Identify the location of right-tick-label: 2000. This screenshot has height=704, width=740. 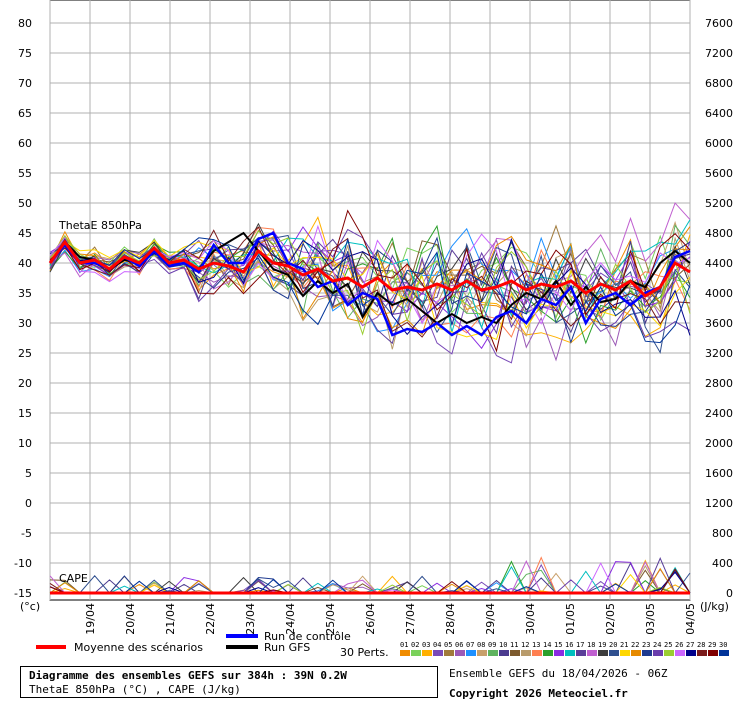
(719, 443).